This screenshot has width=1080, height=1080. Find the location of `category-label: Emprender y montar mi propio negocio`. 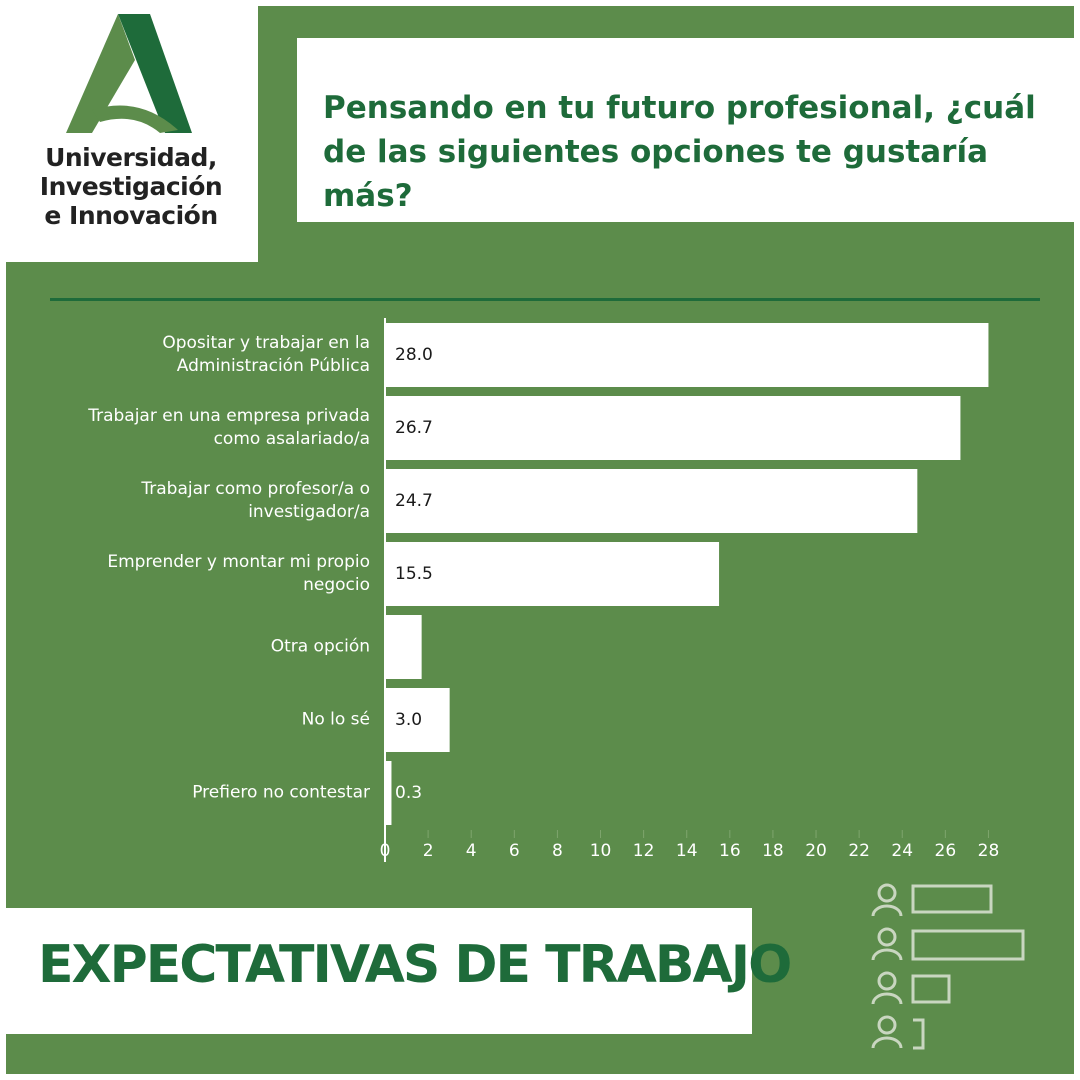

category-label: Emprender y montar mi propio negocio is located at coordinates (238, 573).